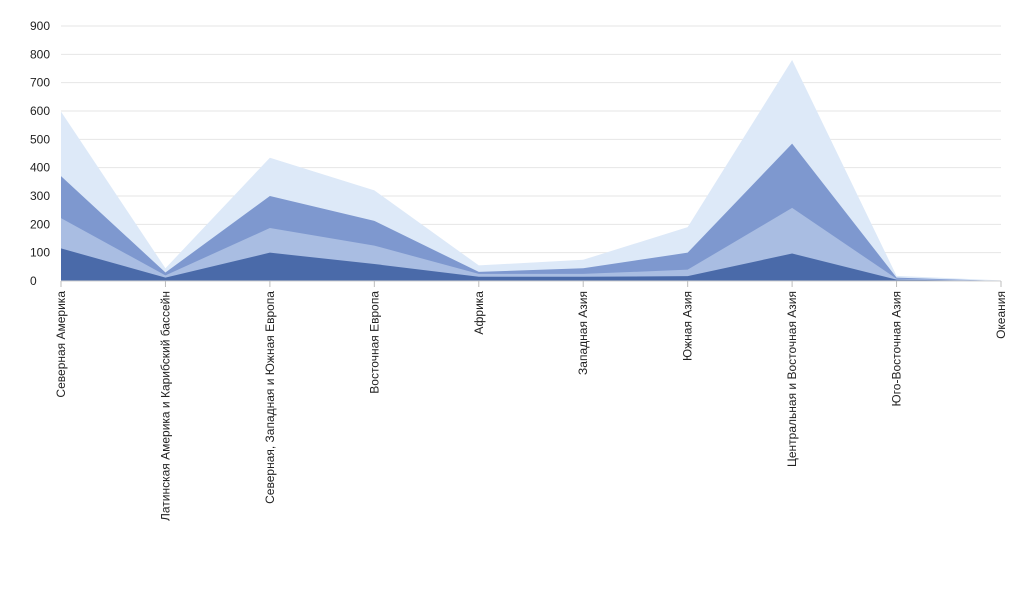 The image size is (1024, 593). Describe the element at coordinates (40, 253) in the screenshot. I see `y-tick-label: 100` at that location.